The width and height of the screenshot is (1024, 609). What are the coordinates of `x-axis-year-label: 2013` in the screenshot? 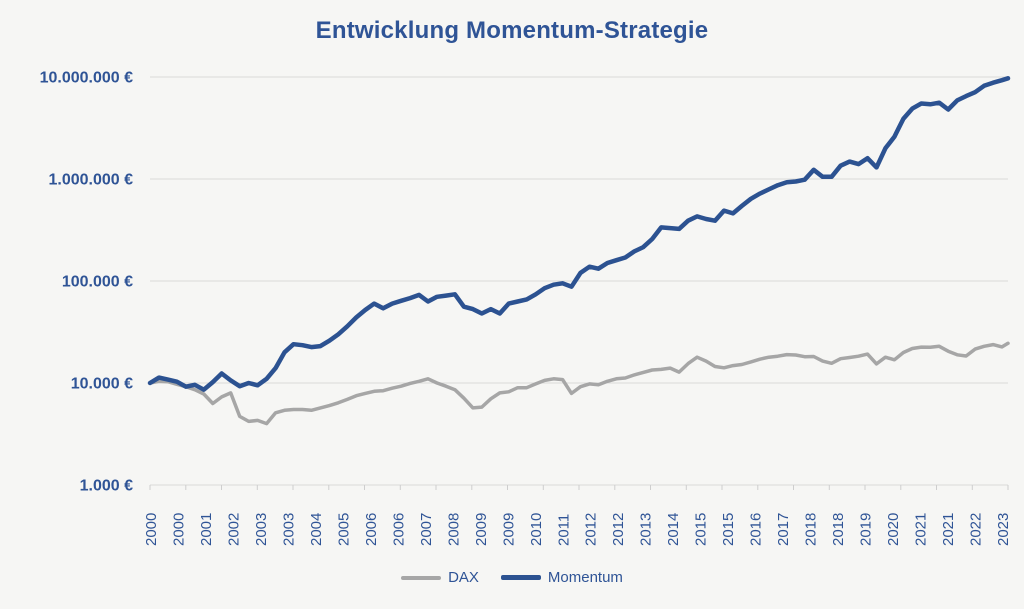 It's located at (646, 529).